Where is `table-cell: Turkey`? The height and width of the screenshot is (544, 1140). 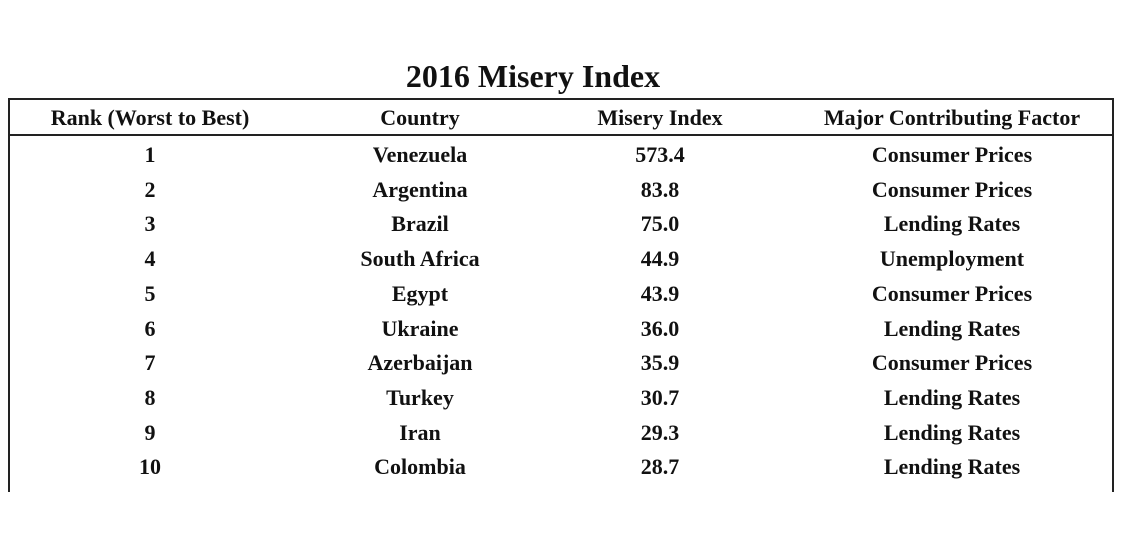
table-cell: Turkey is located at coordinates (420, 397).